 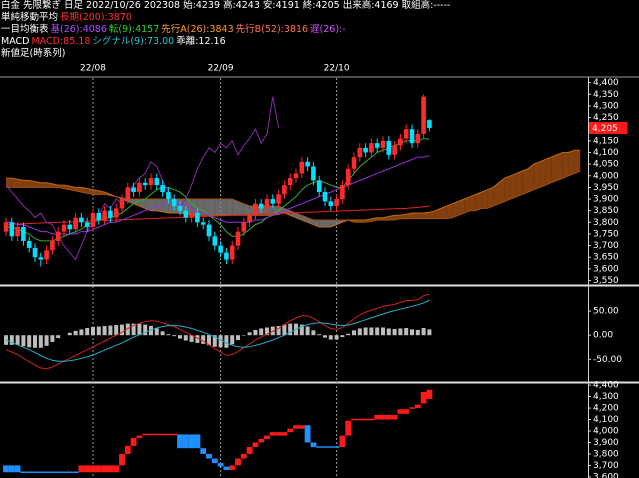 I want to click on y-tick-label: 4,100, so click(x=606, y=420).